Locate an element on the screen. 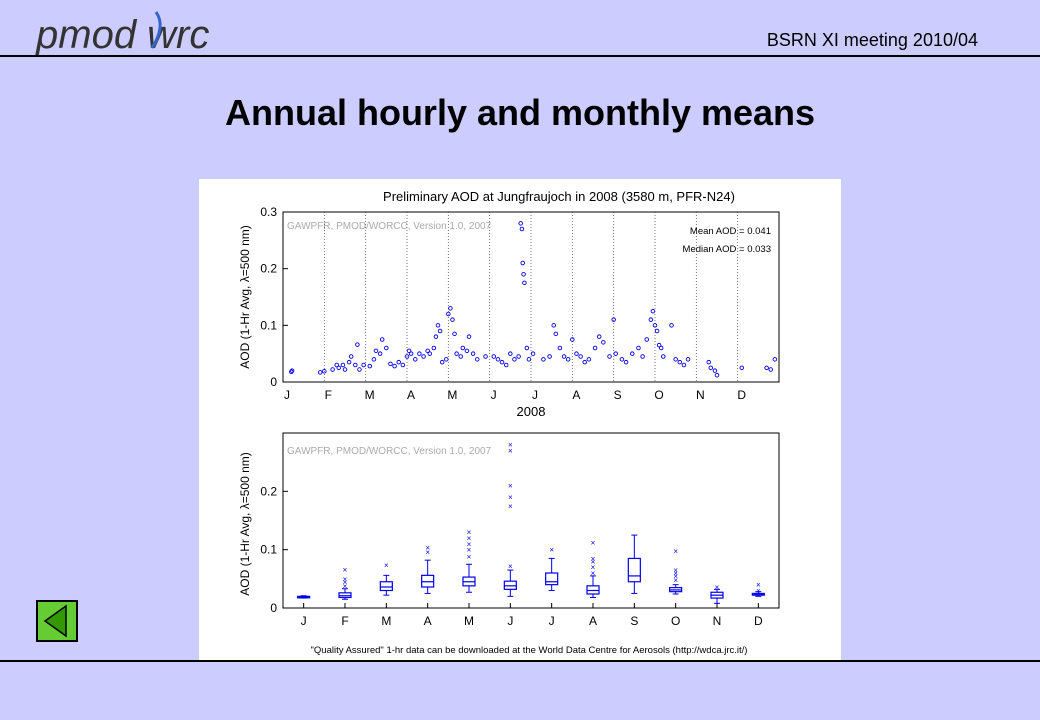 The height and width of the screenshot is (720, 1040). box-j-5: ×××××× is located at coordinates (510, 519).